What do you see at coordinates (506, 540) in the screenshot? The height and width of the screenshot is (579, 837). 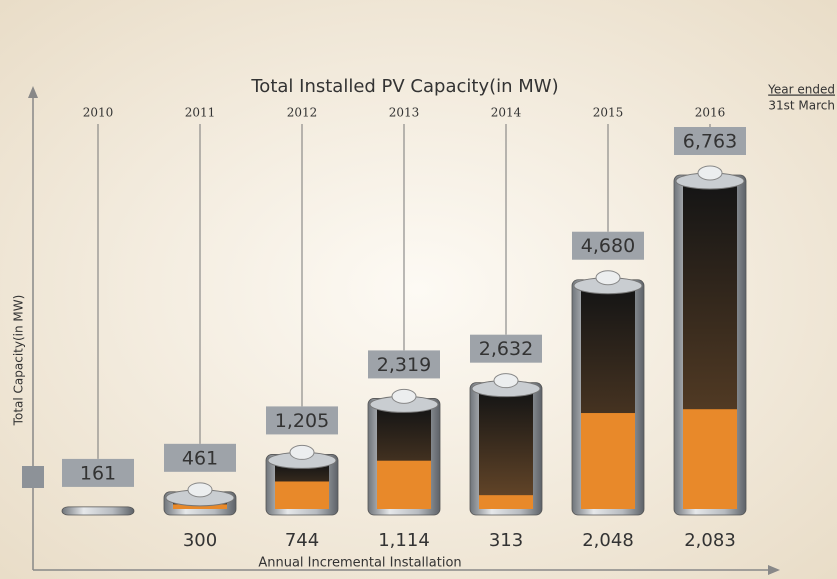 I see `increment-label: 313` at bounding box center [506, 540].